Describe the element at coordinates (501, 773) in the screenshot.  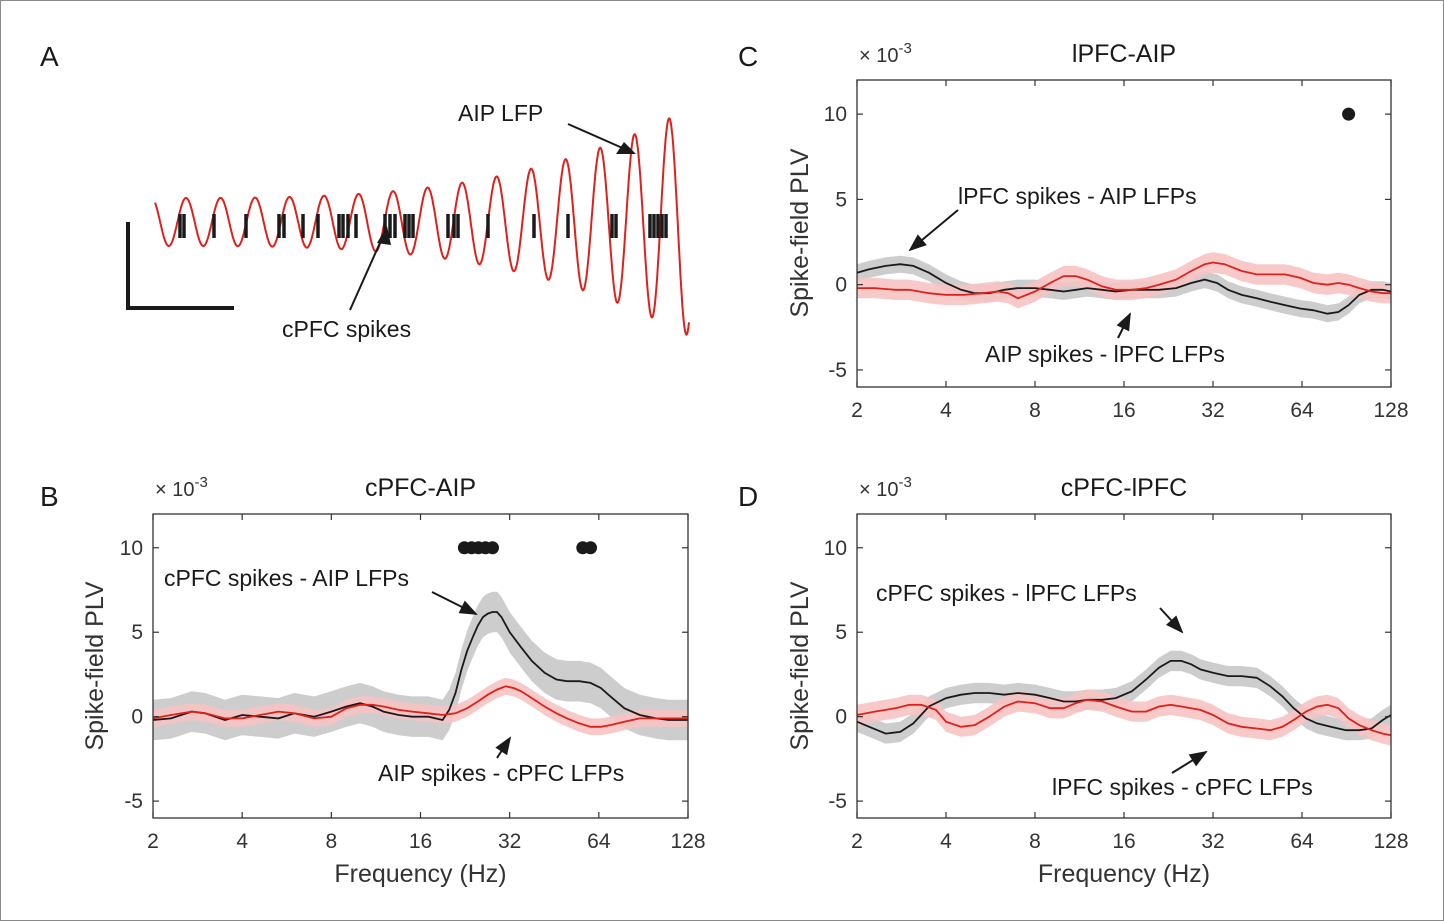
I see `annotation-label: AIP spikes - cPFC LFPs` at that location.